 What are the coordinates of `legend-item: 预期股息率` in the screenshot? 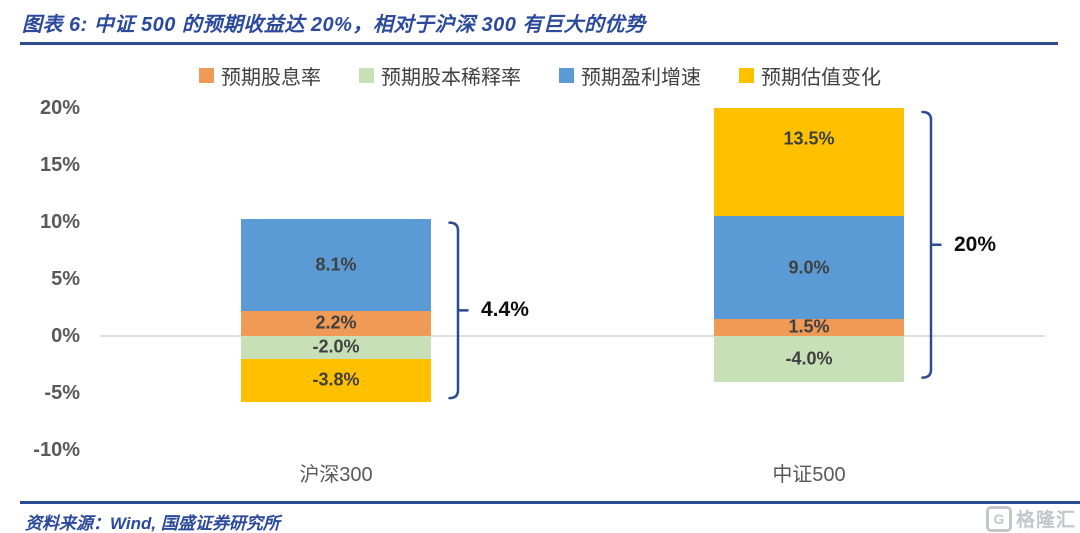 It's located at (260, 75).